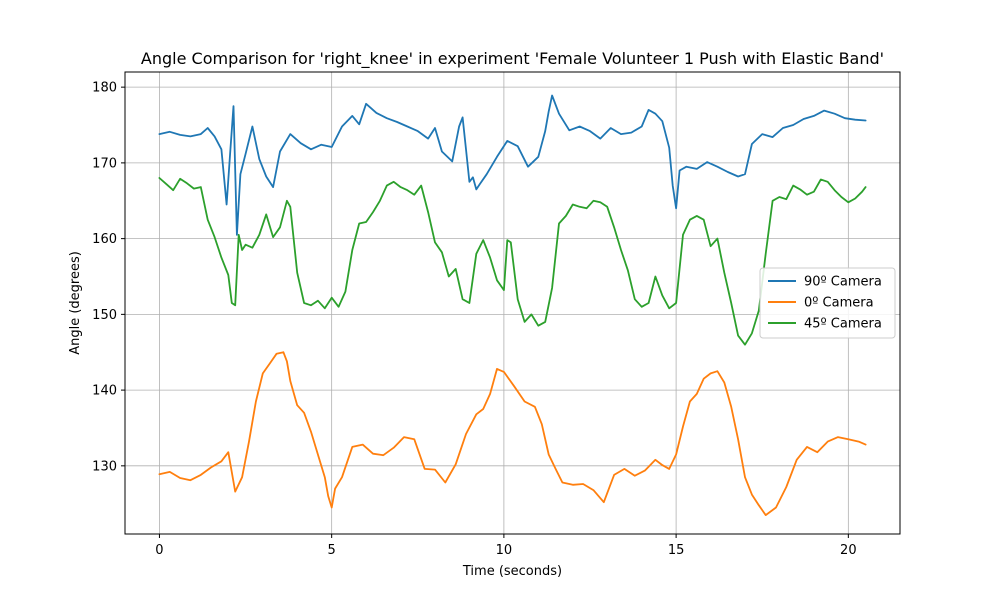 The height and width of the screenshot is (600, 1000). What do you see at coordinates (843, 282) in the screenshot?
I see `legend-label-0: 90º Camera` at bounding box center [843, 282].